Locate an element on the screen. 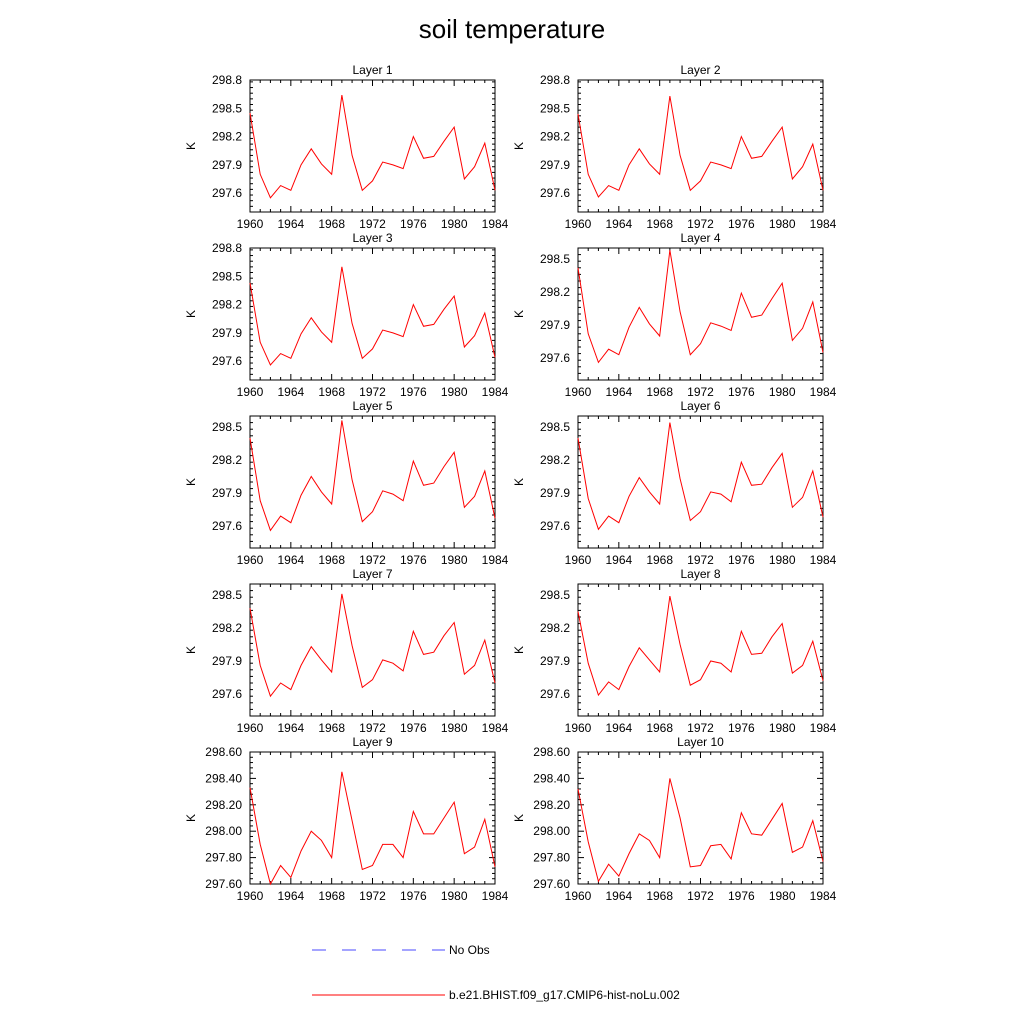 This screenshot has height=1024, width=1024. y-tick-label: 298.20 is located at coordinates (551, 805).